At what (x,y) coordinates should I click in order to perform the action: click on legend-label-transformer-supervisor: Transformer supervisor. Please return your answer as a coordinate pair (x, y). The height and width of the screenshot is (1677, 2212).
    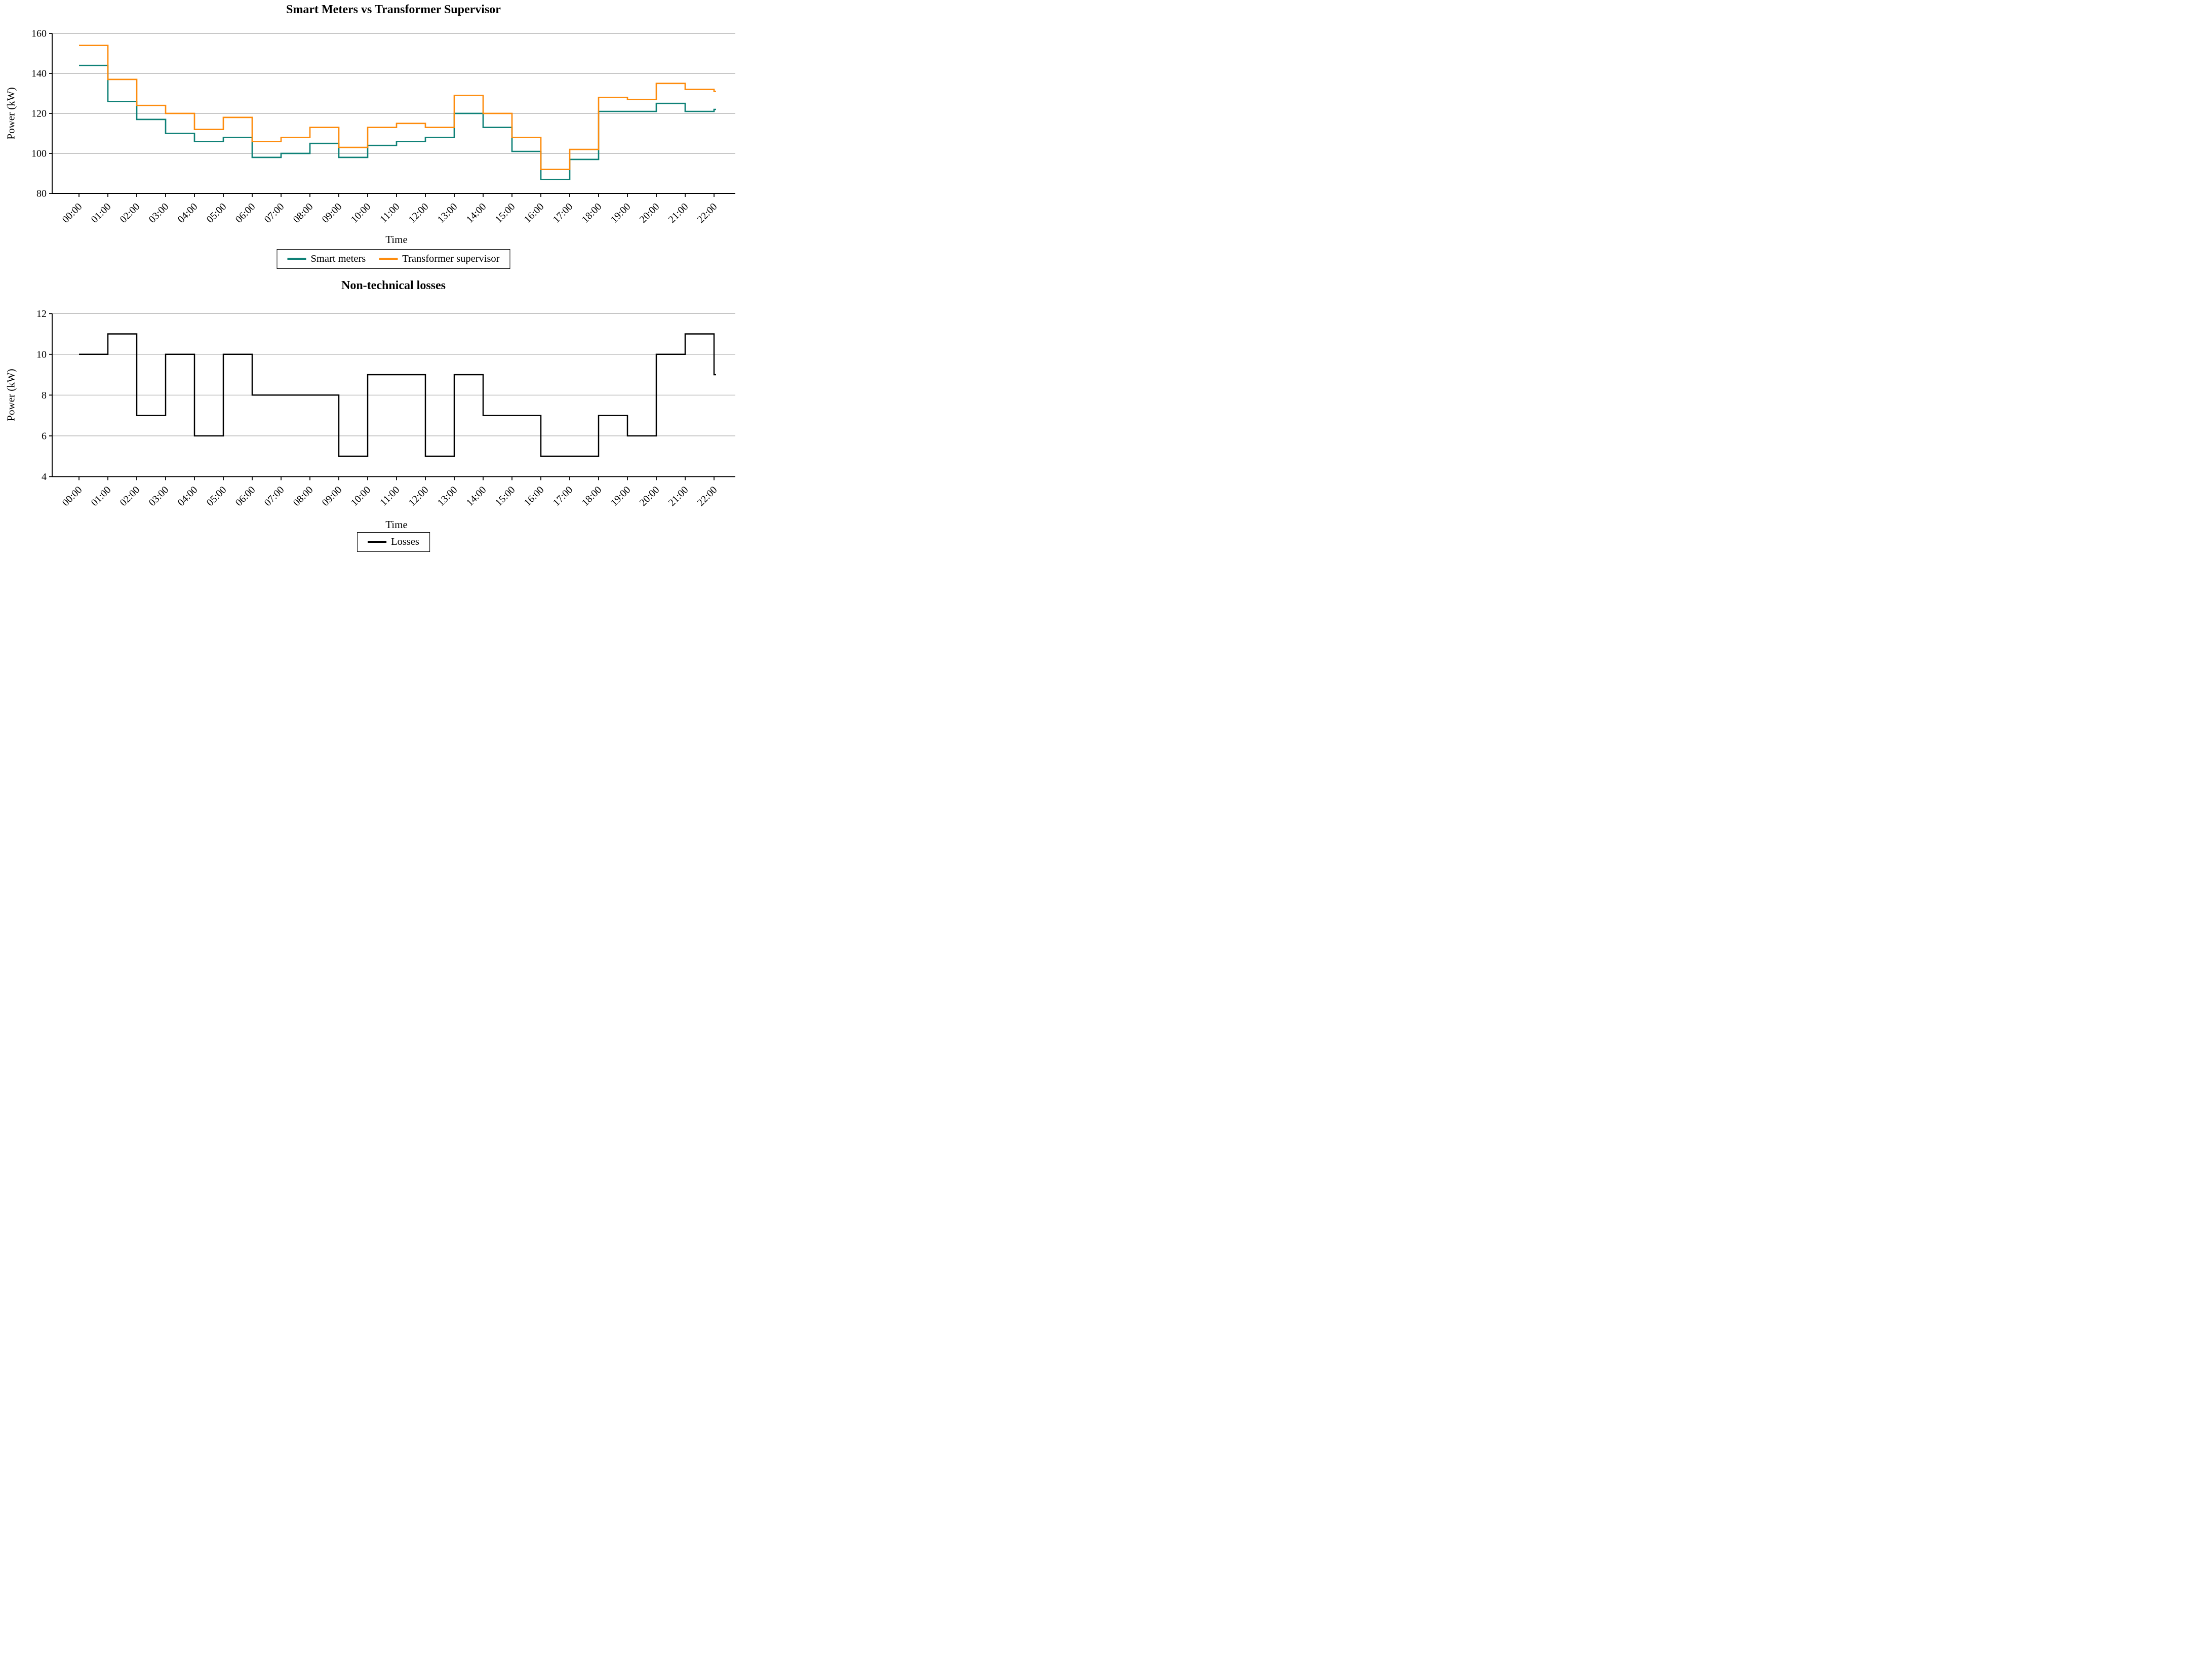
    Looking at the image, I should click on (451, 258).